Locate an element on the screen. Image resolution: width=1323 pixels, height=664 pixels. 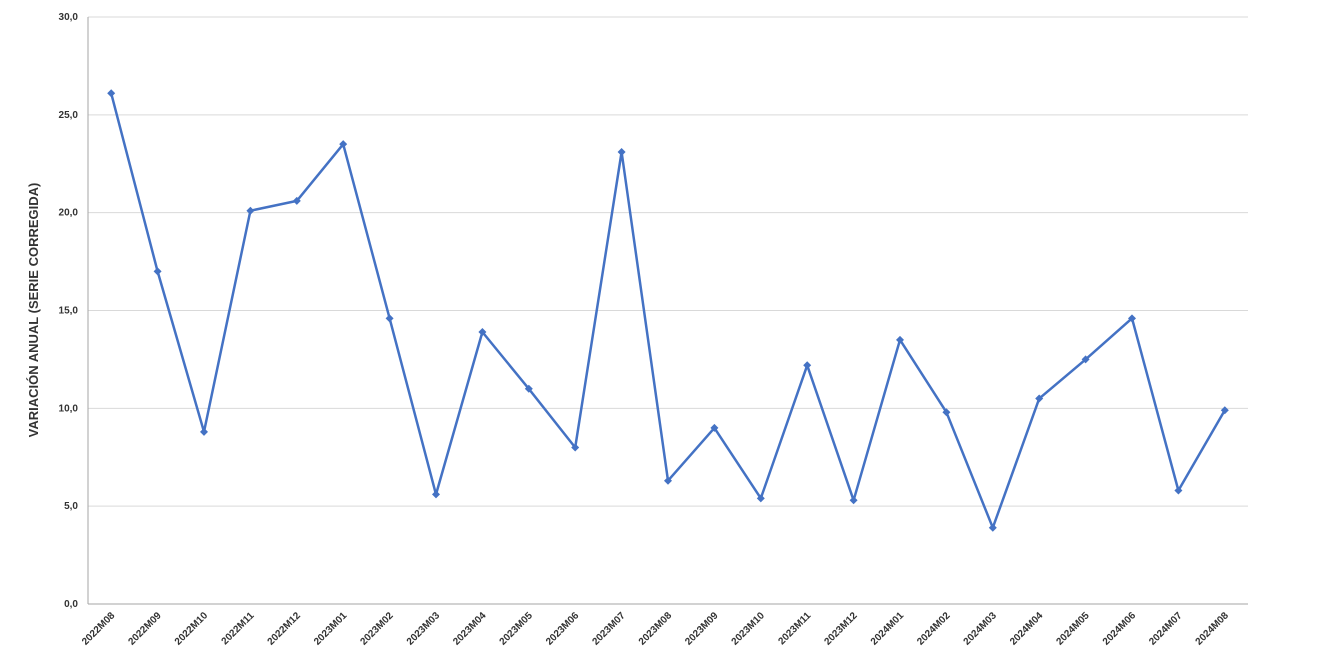
x-tick-label: 2024M07 is located at coordinates (1166, 629).